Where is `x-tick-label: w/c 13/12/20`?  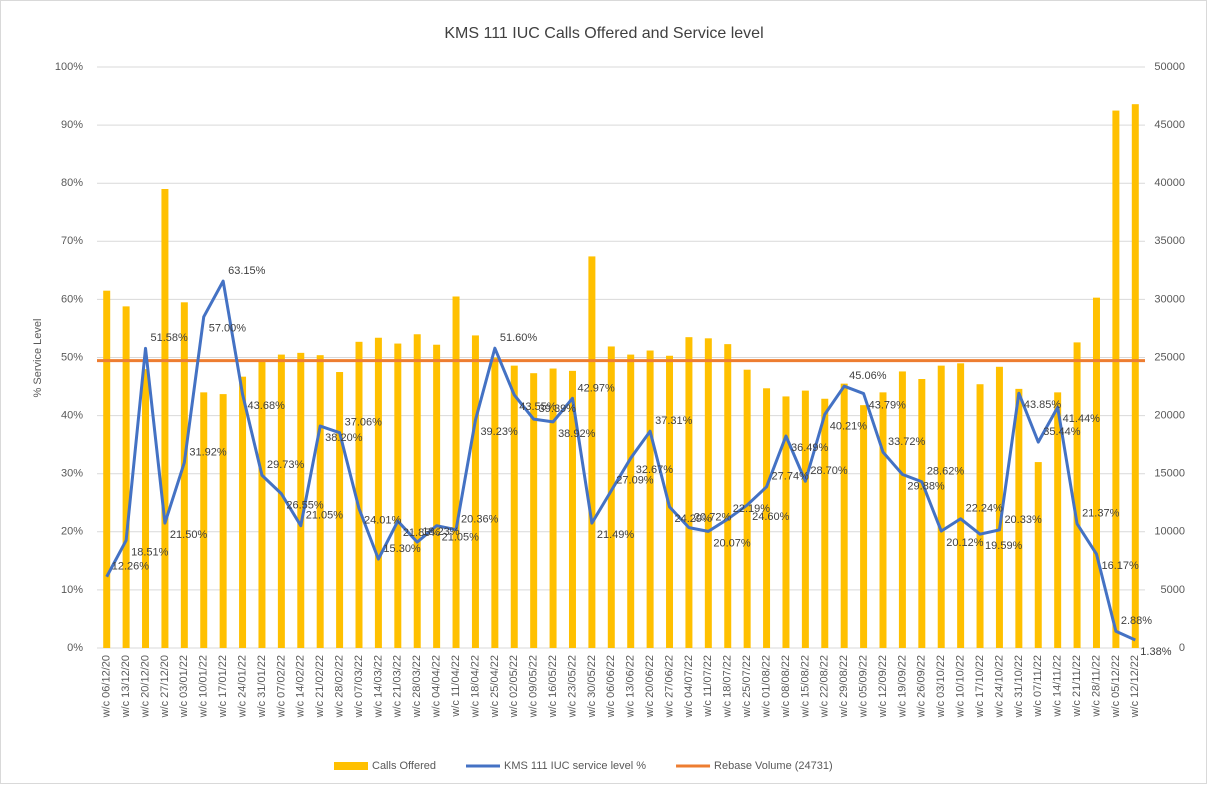
x-tick-label: w/c 13/12/20 is located at coordinates (126, 686).